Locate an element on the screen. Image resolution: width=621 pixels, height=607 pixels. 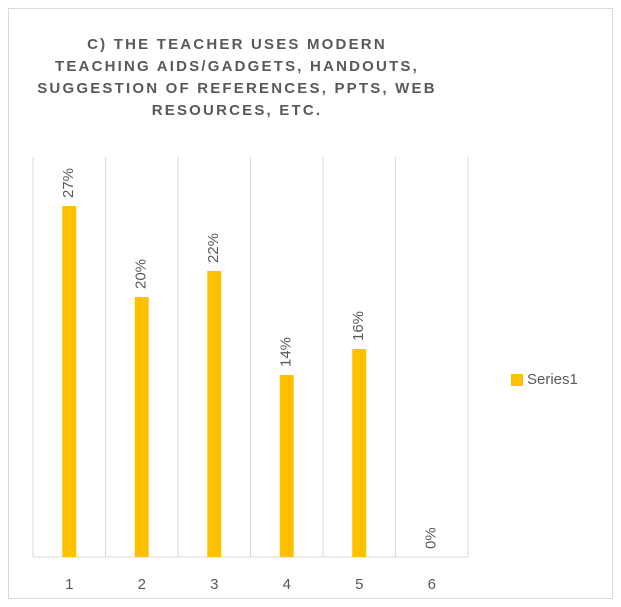
data-label: 22% is located at coordinates (213, 248).